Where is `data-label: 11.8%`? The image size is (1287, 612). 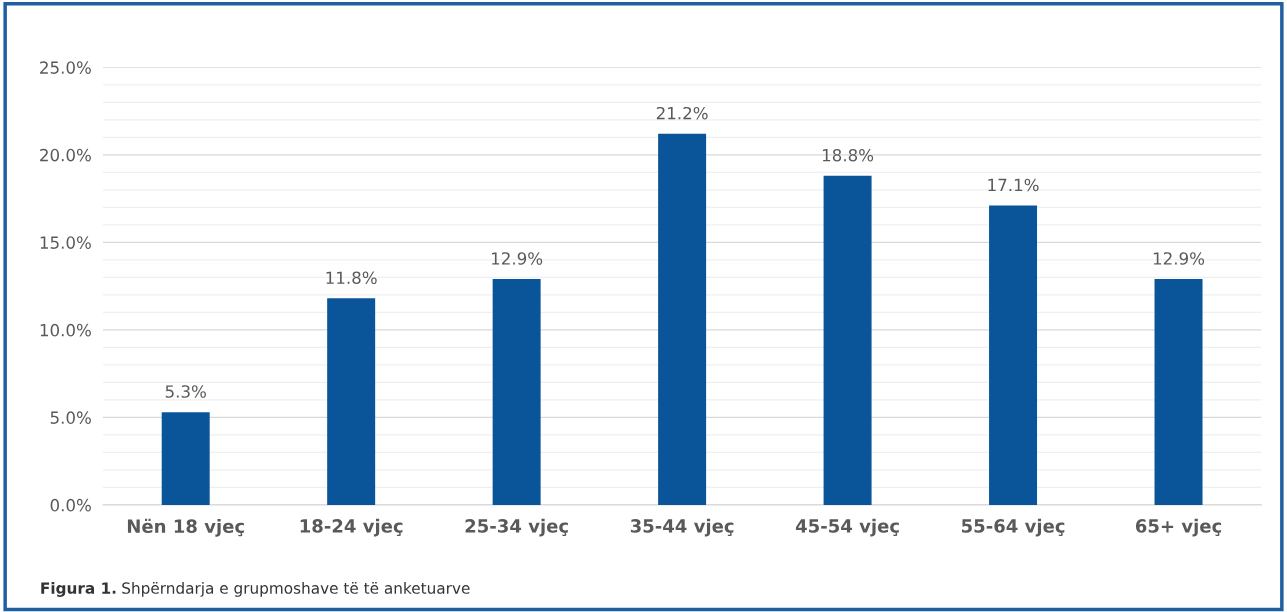
data-label: 11.8% is located at coordinates (351, 278).